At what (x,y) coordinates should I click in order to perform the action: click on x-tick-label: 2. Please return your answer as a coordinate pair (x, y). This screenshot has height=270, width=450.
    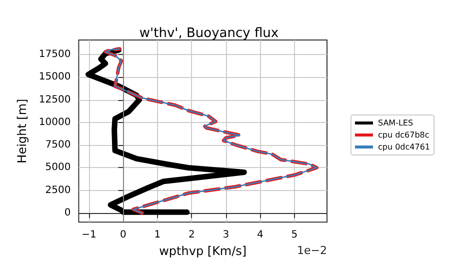
    Looking at the image, I should click on (191, 235).